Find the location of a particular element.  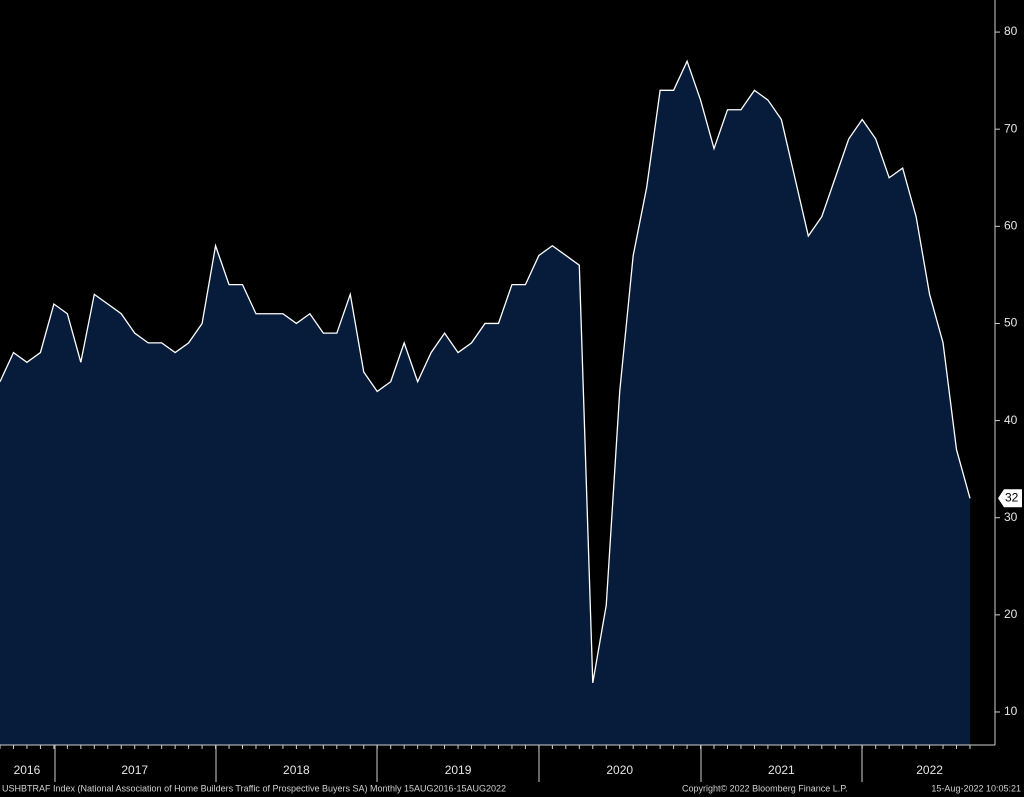

x-tick-label: 2022 is located at coordinates (929, 770).